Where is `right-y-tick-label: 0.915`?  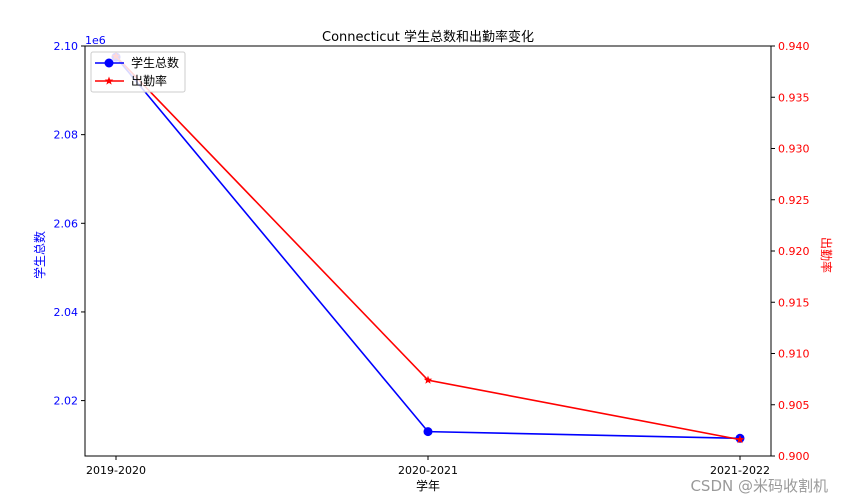 right-y-tick-label: 0.915 is located at coordinates (794, 302).